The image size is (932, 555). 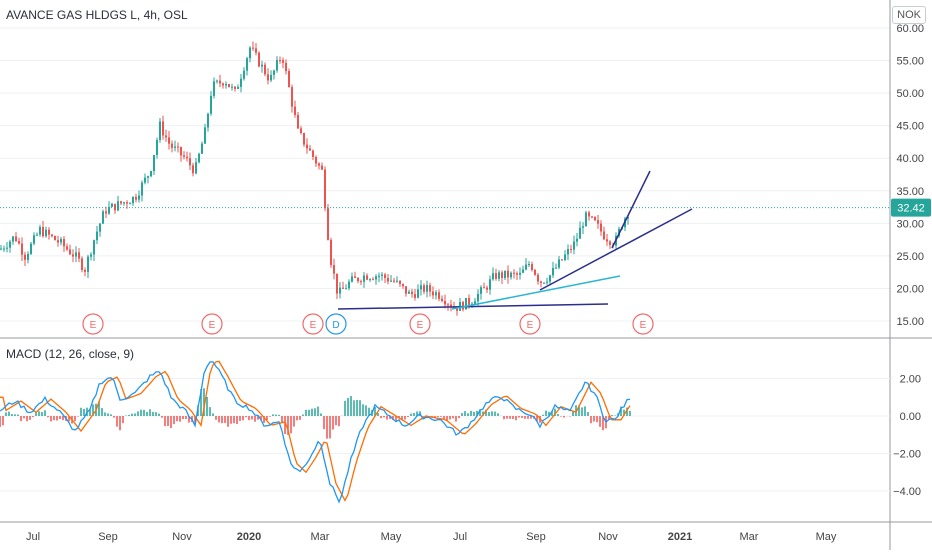 What do you see at coordinates (910, 127) in the screenshot?
I see `price-tick-label: 45.00` at bounding box center [910, 127].